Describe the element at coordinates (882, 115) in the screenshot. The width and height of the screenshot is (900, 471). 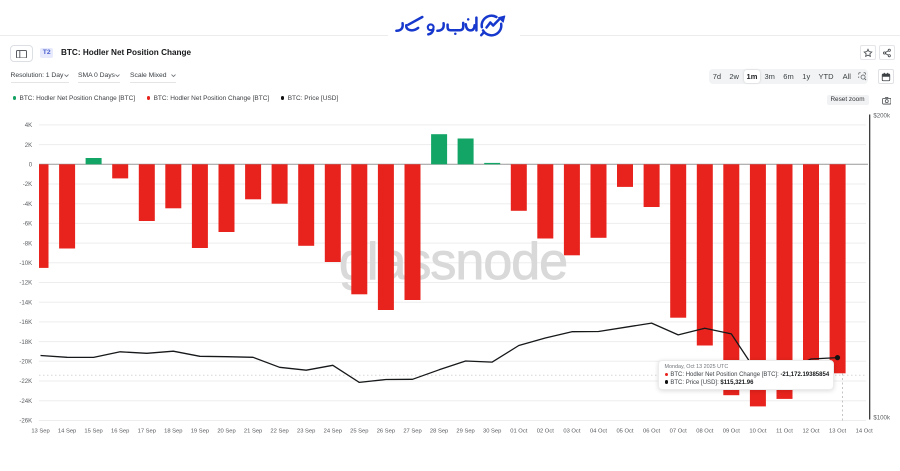
I see `svg-text: $200k` at that location.